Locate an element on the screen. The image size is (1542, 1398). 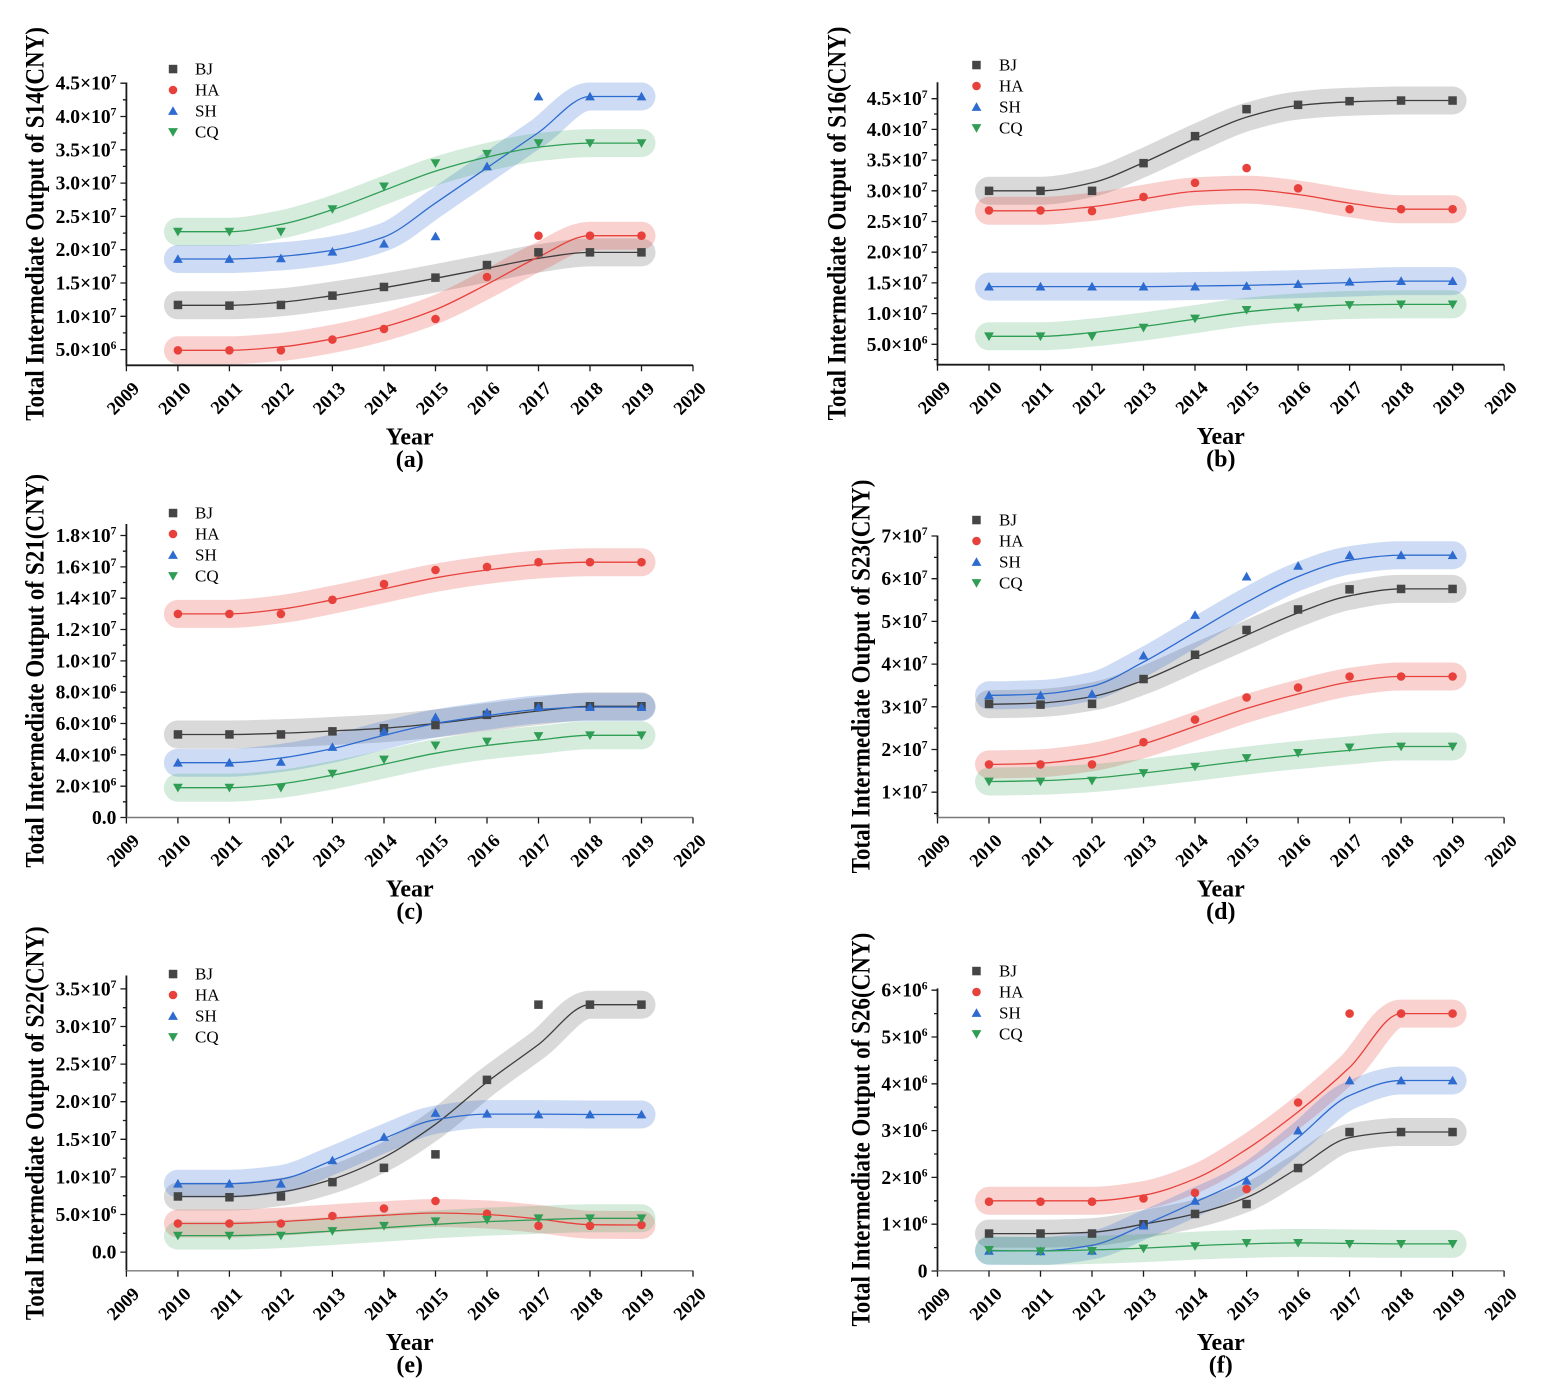
svg-text: (f) is located at coordinates (1221, 1365).